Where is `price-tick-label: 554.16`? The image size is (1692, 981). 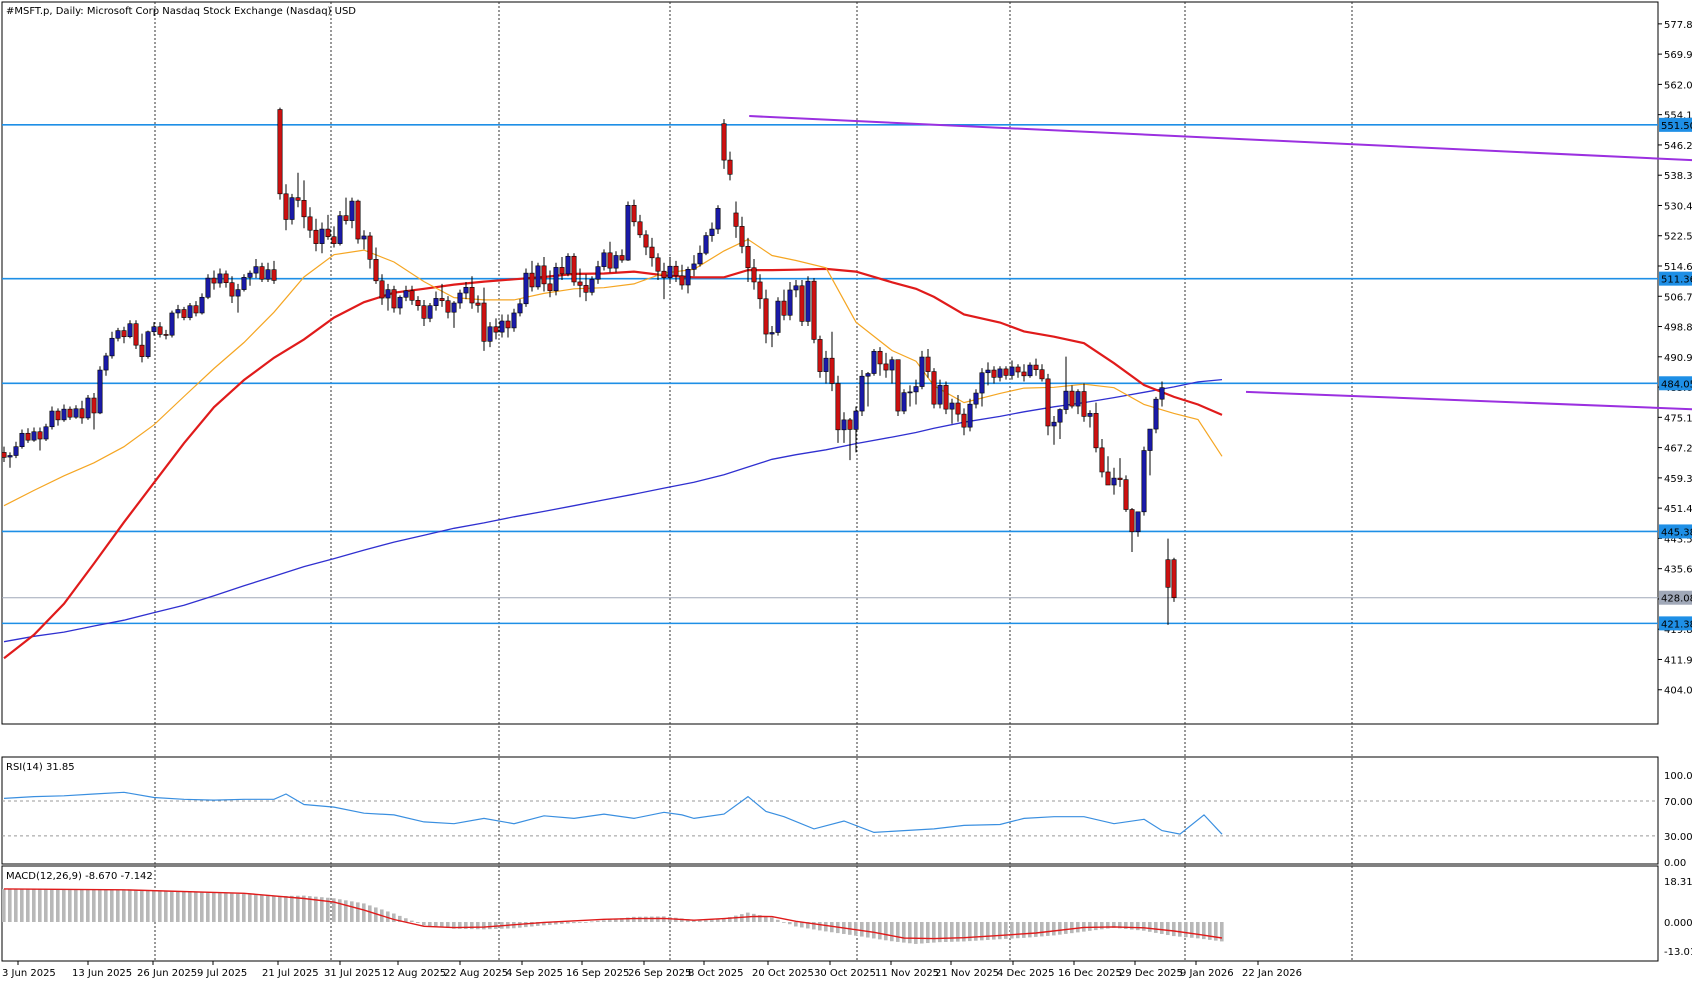 price-tick-label: 554.16 is located at coordinates (1678, 116).